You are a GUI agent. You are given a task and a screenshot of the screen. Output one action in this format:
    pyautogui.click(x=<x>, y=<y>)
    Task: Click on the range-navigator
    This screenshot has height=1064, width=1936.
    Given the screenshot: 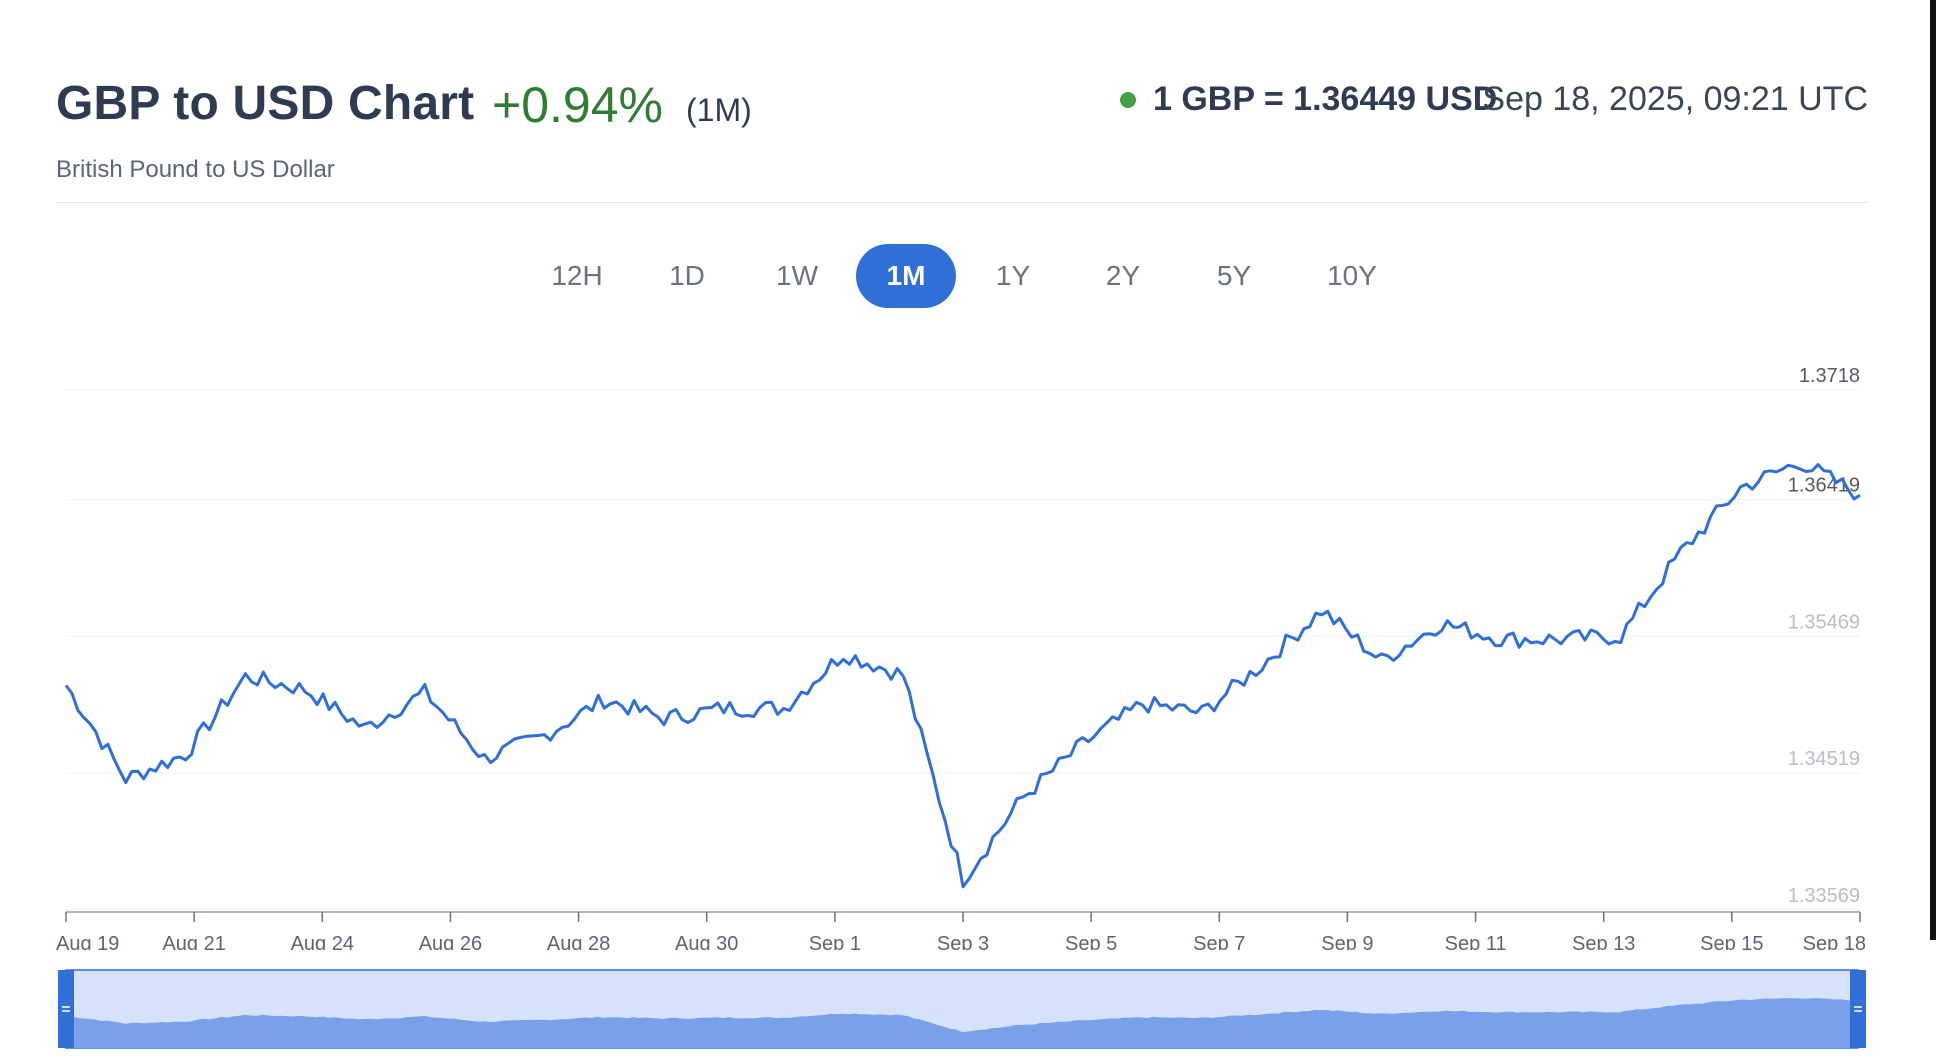 What is the action you would take?
    pyautogui.click(x=968, y=1010)
    